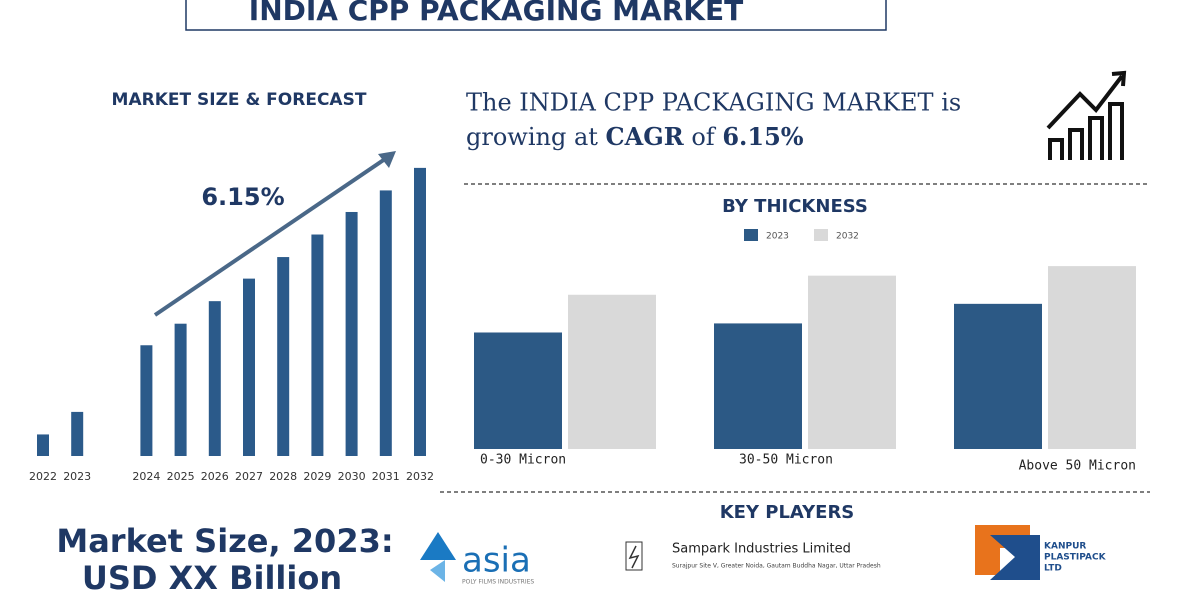 This screenshot has width=1200, height=600. What do you see at coordinates (215, 476) in the screenshot?
I see `x-tick-label: 2026` at bounding box center [215, 476].